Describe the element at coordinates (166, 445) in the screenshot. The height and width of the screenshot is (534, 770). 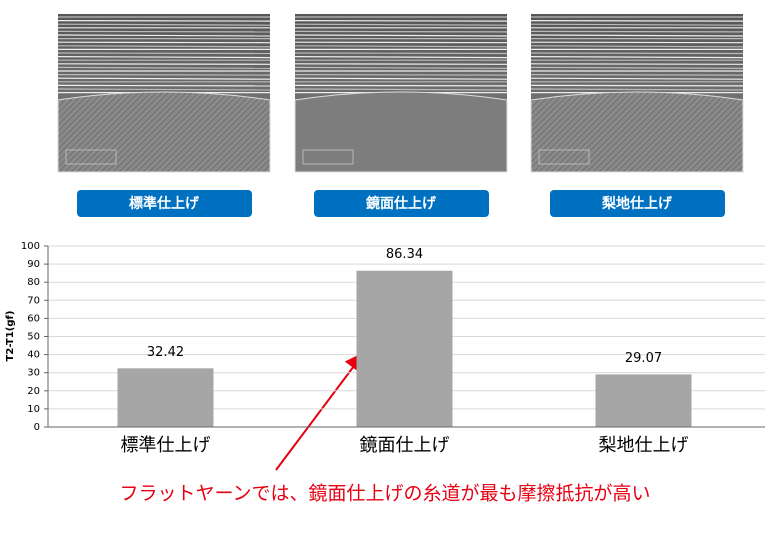
I see `x-tick-label: 標準仕上げ` at that location.